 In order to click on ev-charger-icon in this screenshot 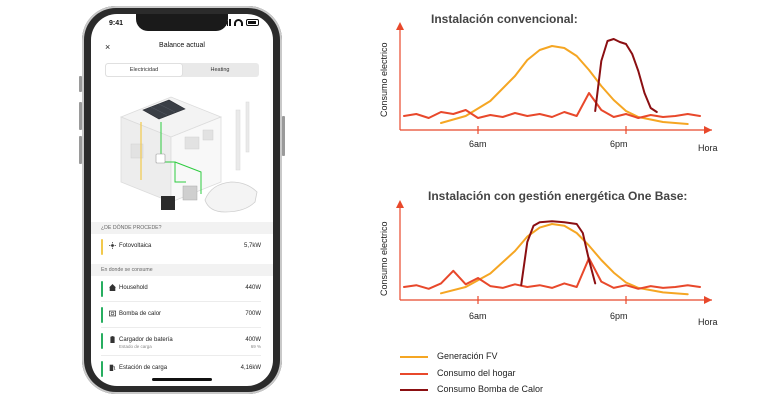, I will do `click(112, 367)`.